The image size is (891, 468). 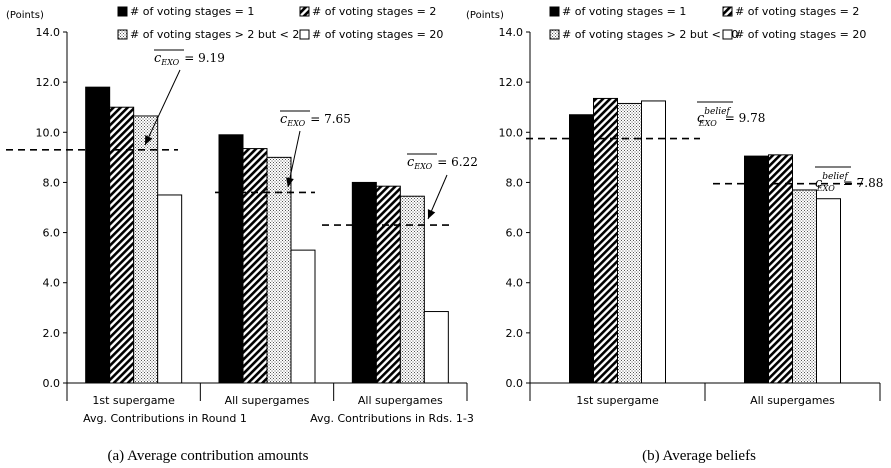 What do you see at coordinates (828, 291) in the screenshot?
I see `bar-b-s4-c2` at bounding box center [828, 291].